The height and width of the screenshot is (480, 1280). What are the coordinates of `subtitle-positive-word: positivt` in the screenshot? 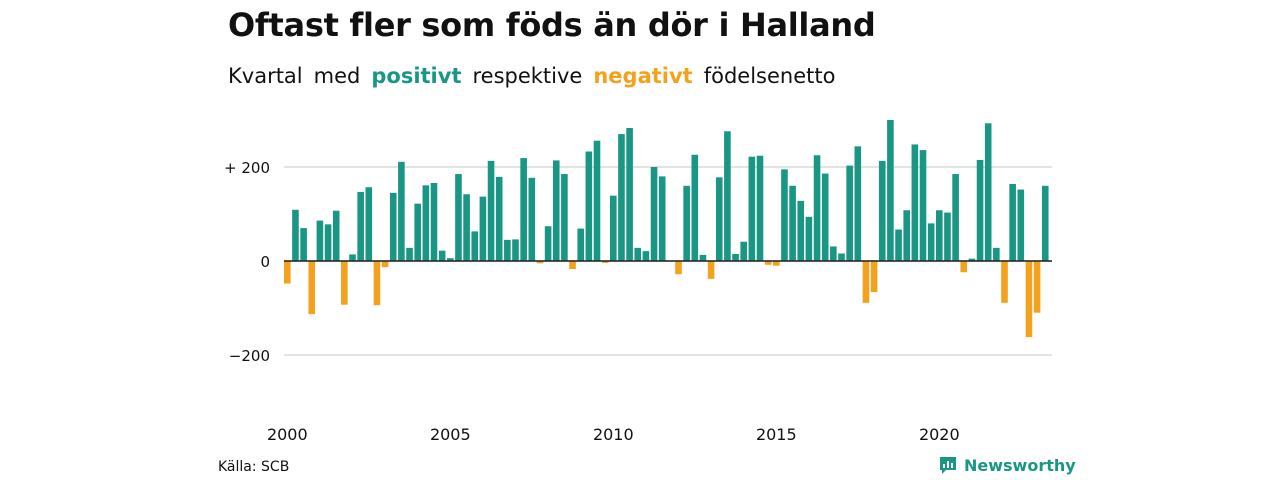 It's located at (416, 76).